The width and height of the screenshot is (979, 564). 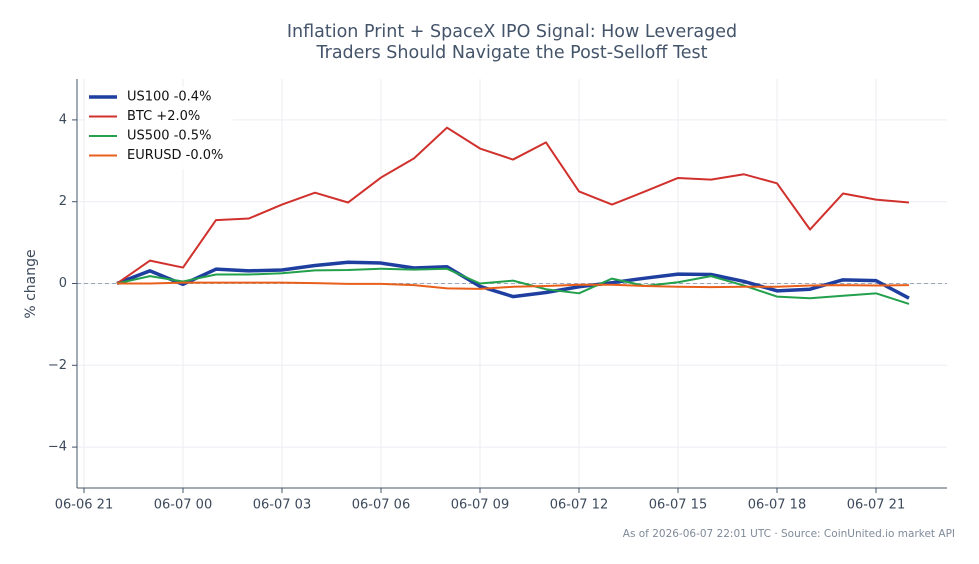 I want to click on legend-label: EURUSD -0.0%, so click(x=175, y=155).